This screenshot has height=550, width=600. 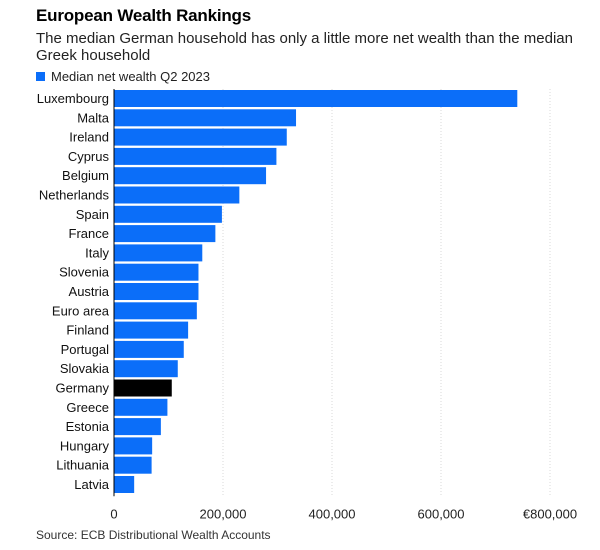 I want to click on category-label-slovakia: Slovakia, so click(x=85, y=368).